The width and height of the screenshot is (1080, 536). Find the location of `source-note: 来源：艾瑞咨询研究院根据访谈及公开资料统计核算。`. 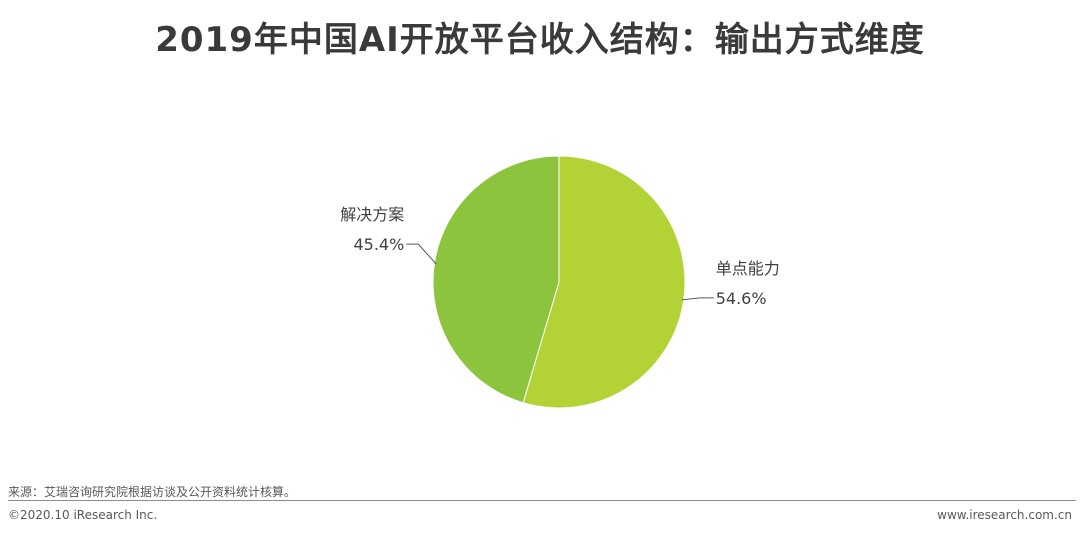

source-note: 来源：艾瑞咨询研究院根据访谈及公开资料统计核算。 is located at coordinates (152, 492).